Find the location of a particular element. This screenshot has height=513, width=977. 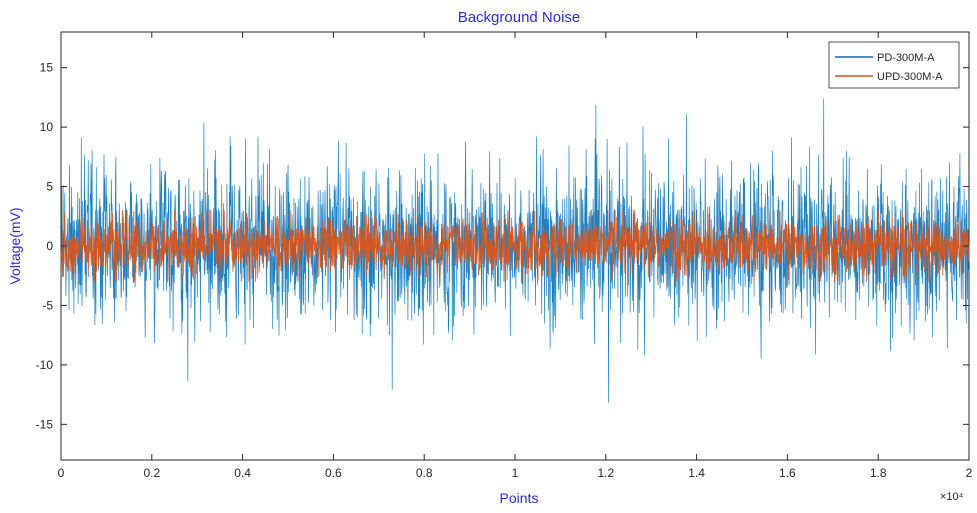

x-tick-label: 0.6 is located at coordinates (333, 473).